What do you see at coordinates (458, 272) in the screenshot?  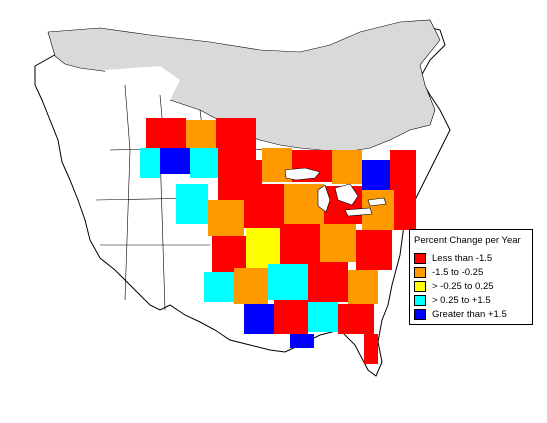 I see `legend-label: -1.5 to -0.25` at bounding box center [458, 272].